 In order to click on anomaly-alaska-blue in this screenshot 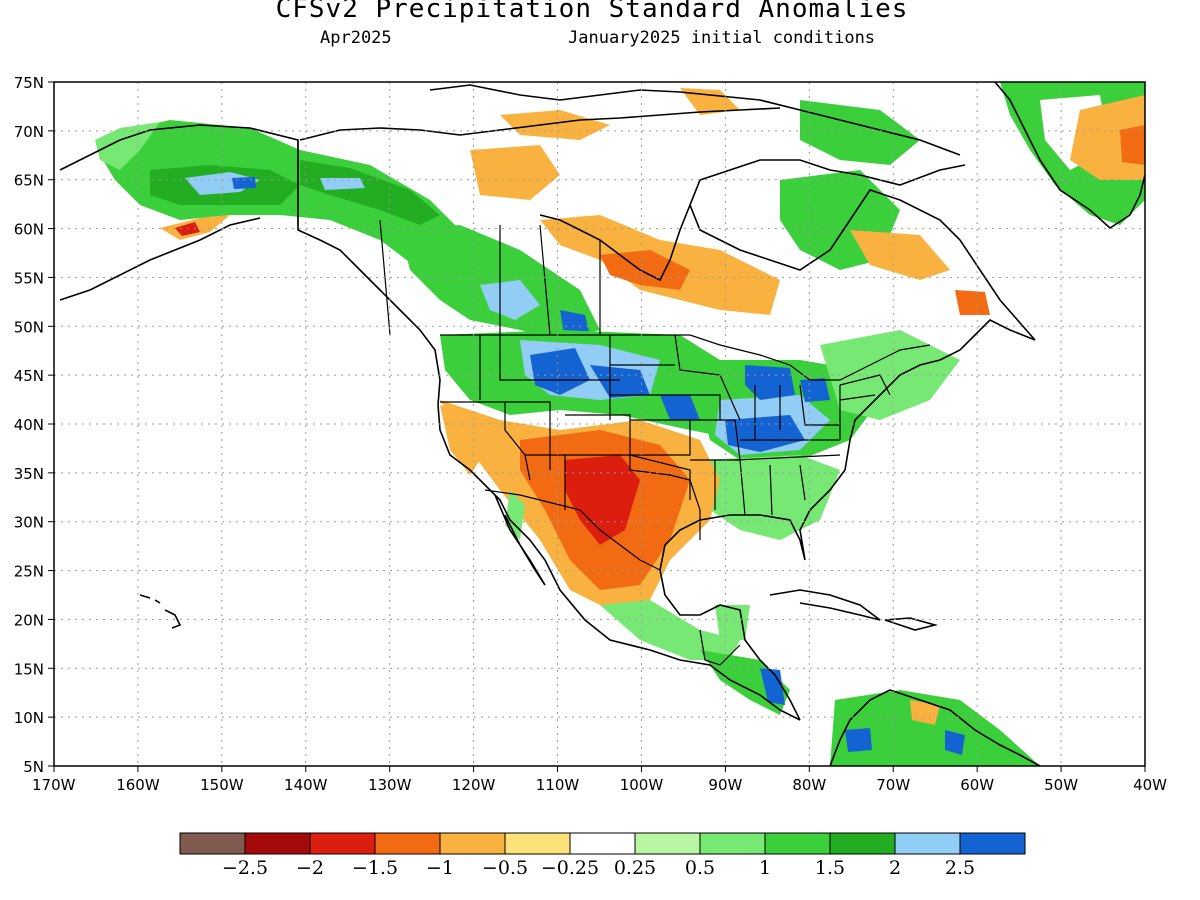, I will do `click(244, 183)`.